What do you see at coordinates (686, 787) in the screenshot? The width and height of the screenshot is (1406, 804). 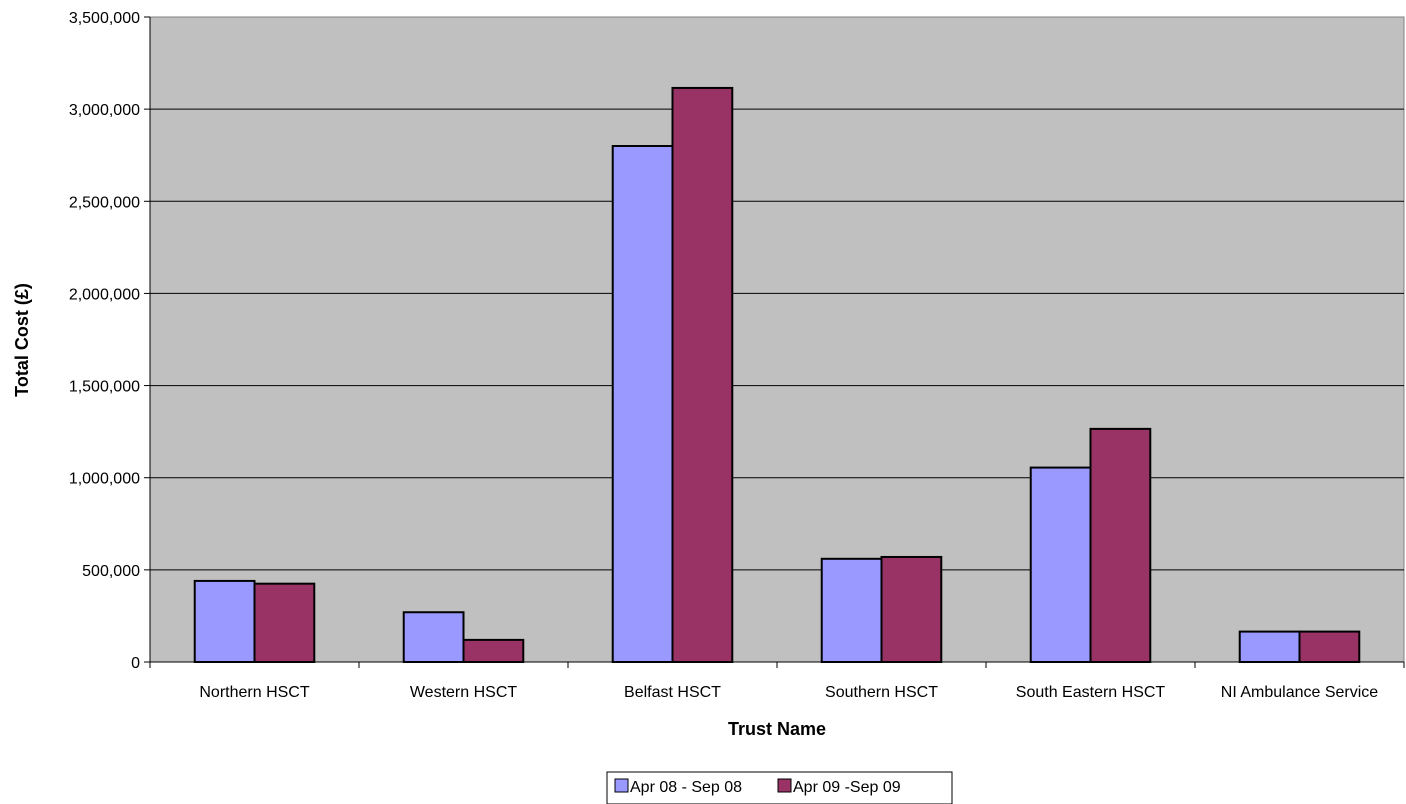 I see `legend-label-series-1: Apr 08 - Sep 08` at bounding box center [686, 787].